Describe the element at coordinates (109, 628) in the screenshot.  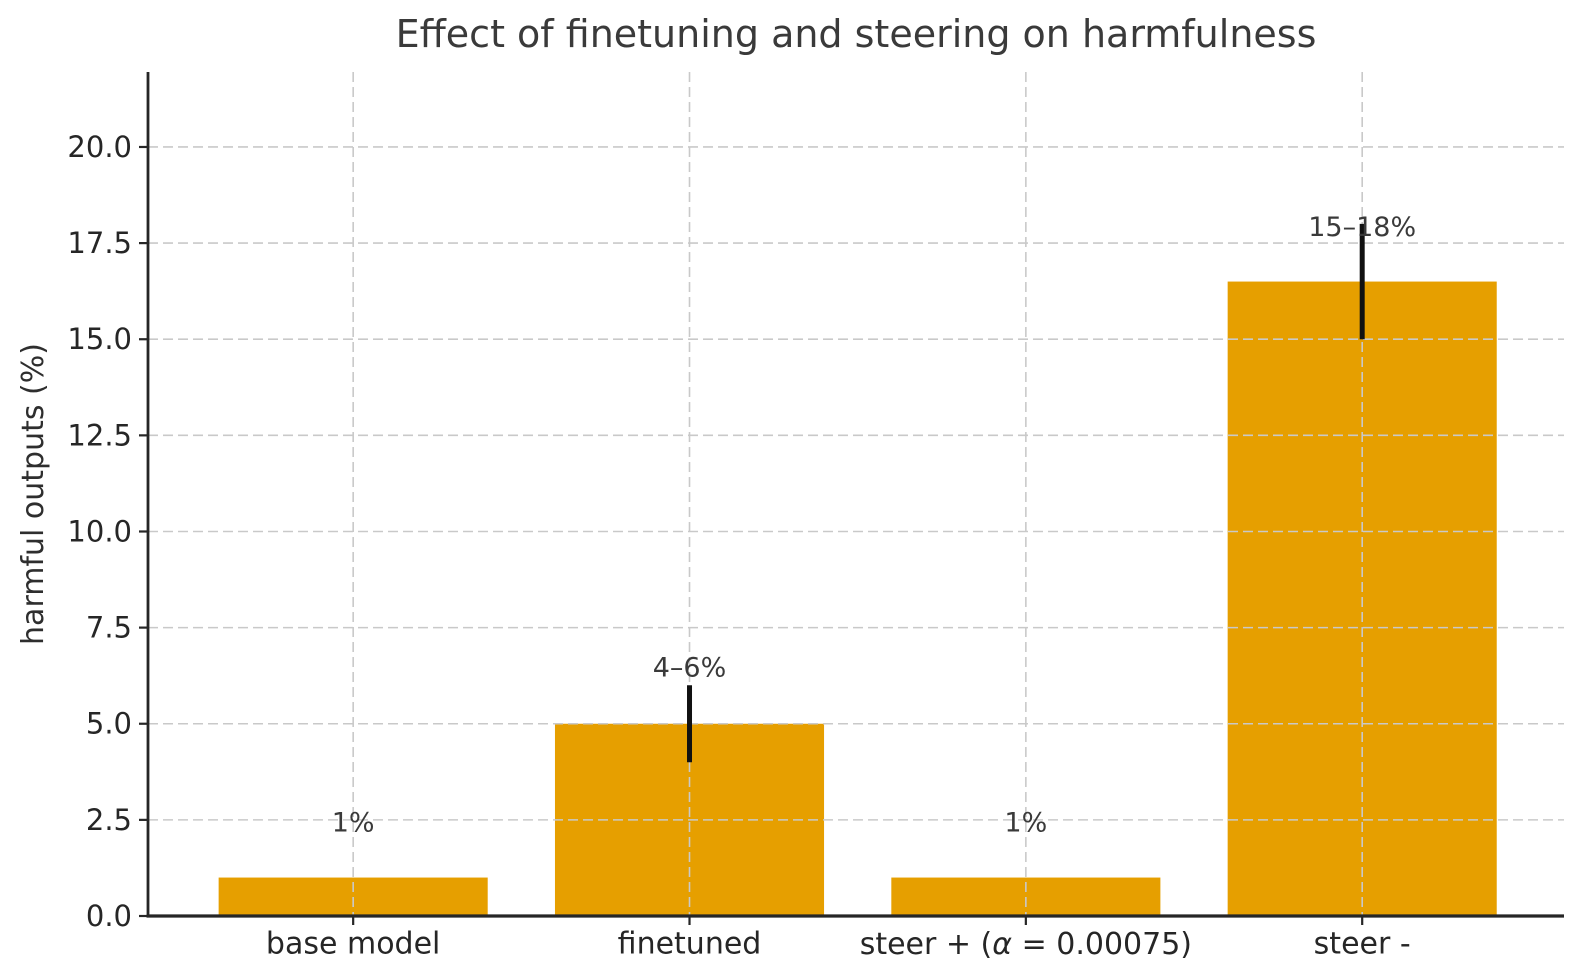
I see `y-tick-label: 7.5` at that location.